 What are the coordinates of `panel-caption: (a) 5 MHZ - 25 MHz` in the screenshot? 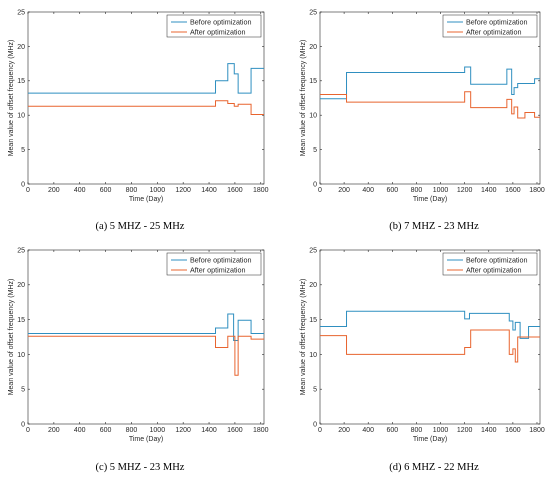 It's located at (140, 226).